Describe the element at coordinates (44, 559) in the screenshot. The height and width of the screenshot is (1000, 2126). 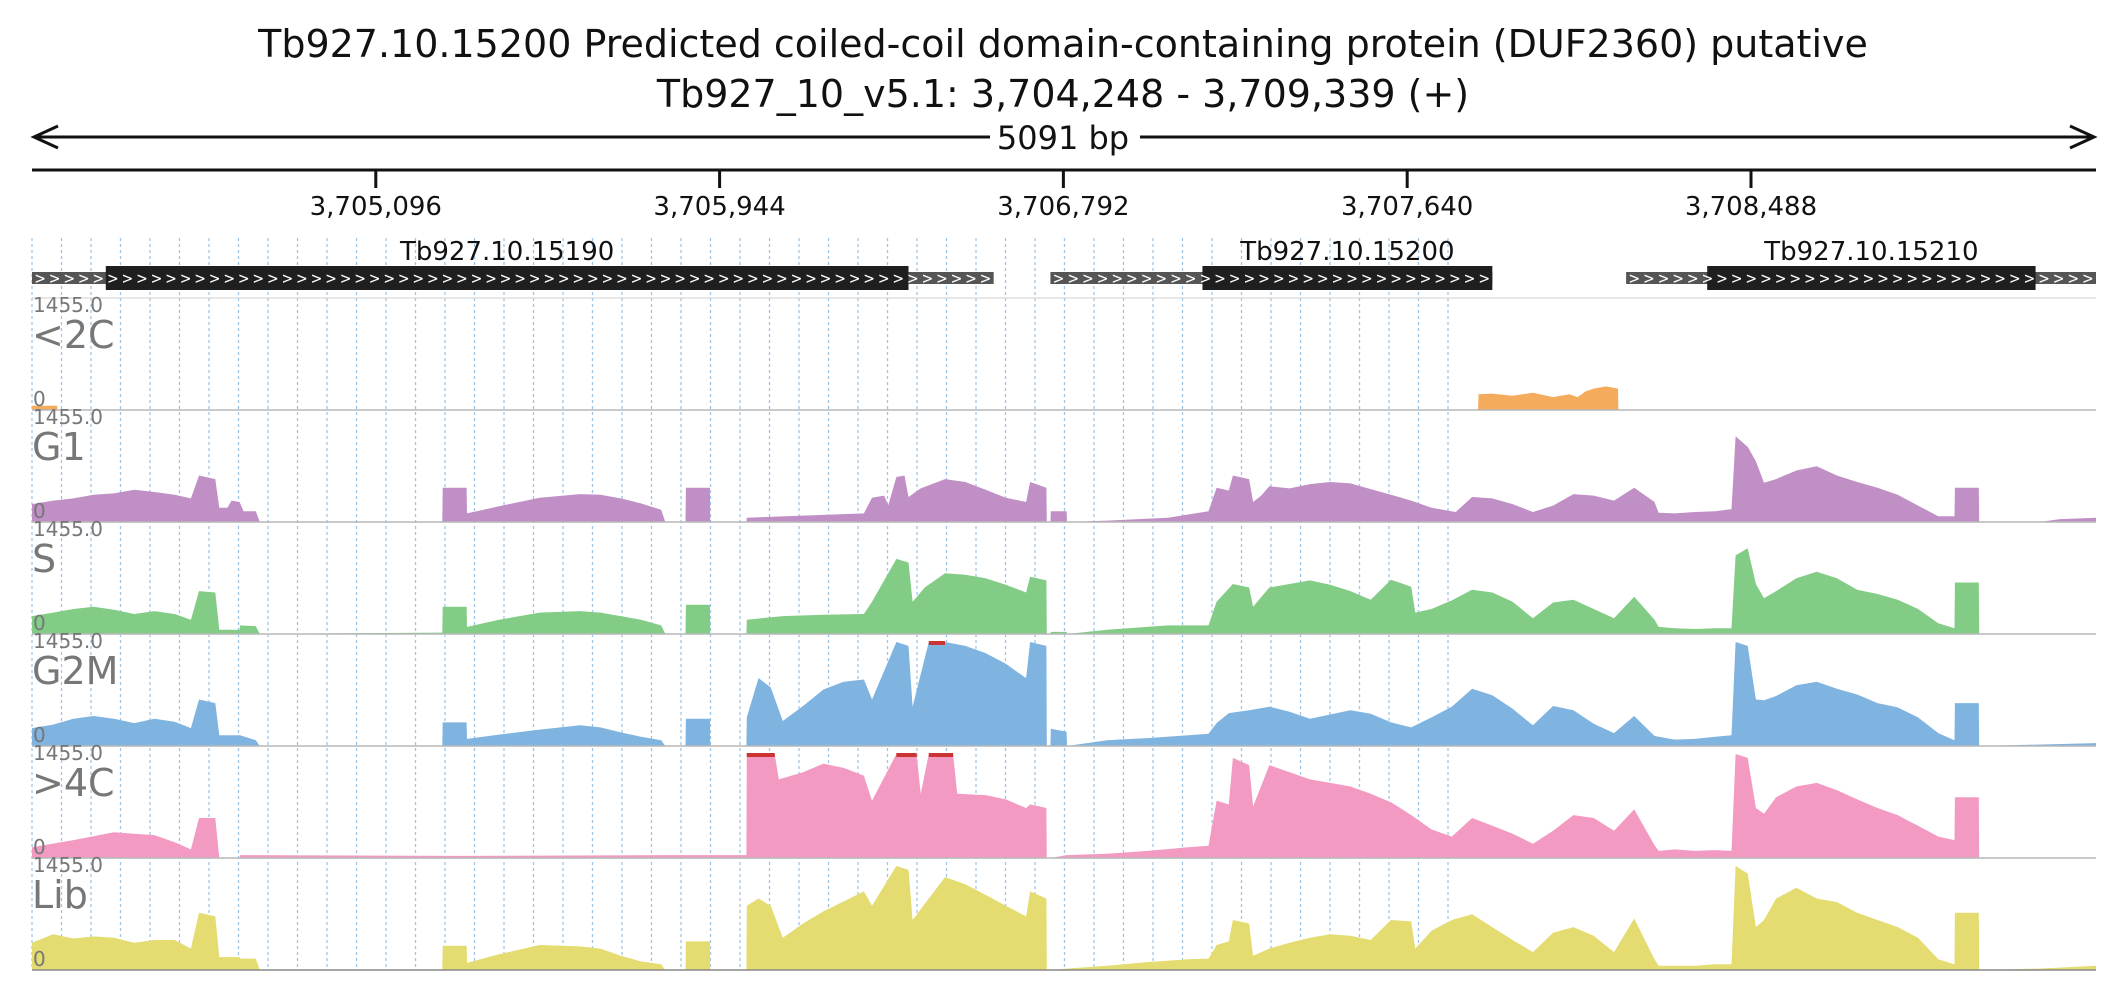
I see `track-name: S` at that location.